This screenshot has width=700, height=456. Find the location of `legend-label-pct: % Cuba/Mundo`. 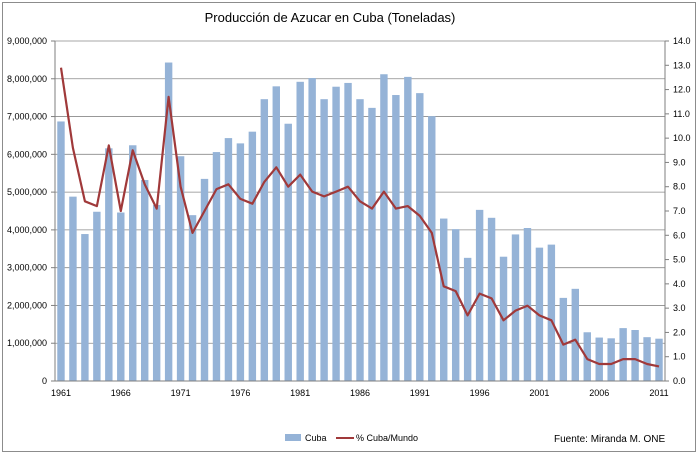

legend-label-pct: % Cuba/Mundo is located at coordinates (387, 438).